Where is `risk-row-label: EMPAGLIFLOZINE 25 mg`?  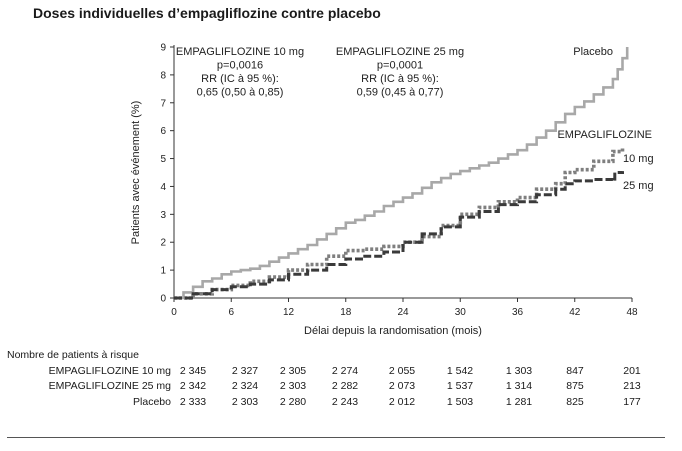
risk-row-label: EMPAGLIFLOZINE 25 mg is located at coordinates (109, 386).